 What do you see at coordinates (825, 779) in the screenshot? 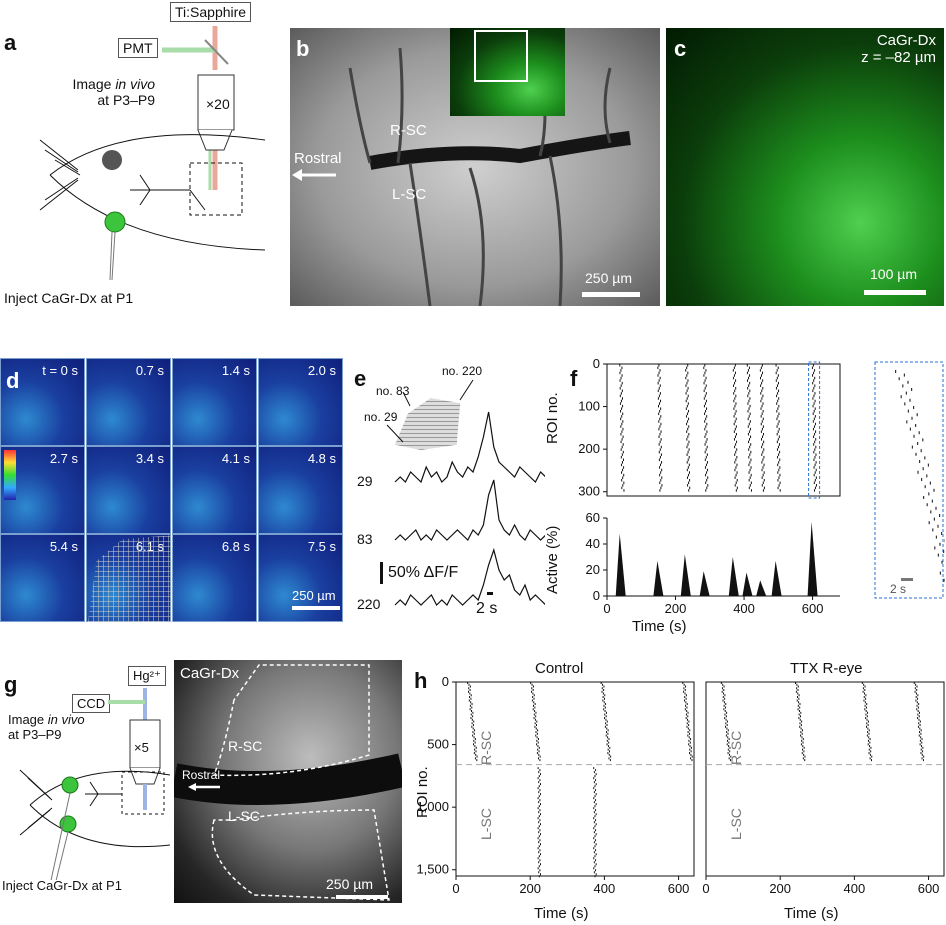
I see `raster-frame` at bounding box center [825, 779].